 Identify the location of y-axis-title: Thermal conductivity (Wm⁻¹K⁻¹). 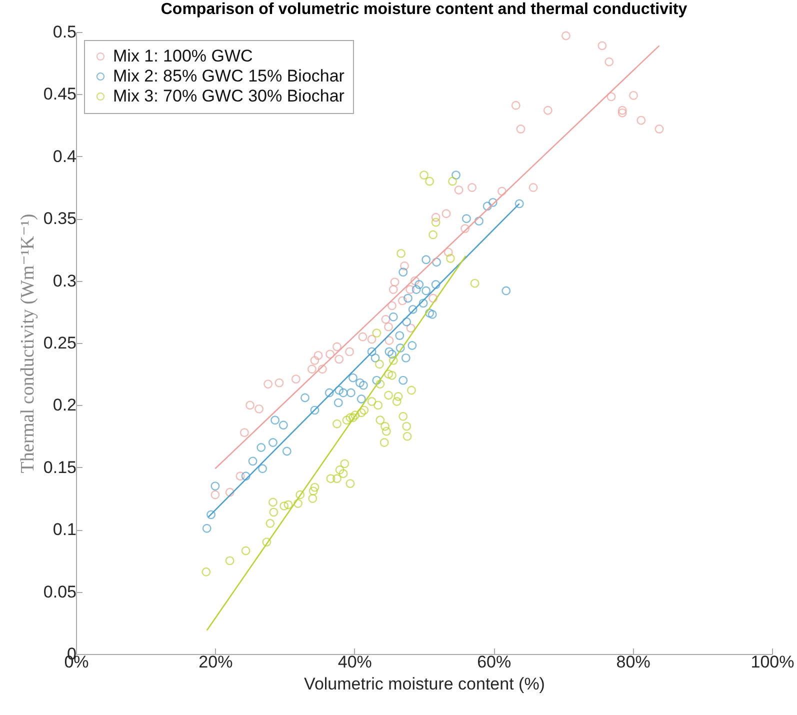
(27, 344).